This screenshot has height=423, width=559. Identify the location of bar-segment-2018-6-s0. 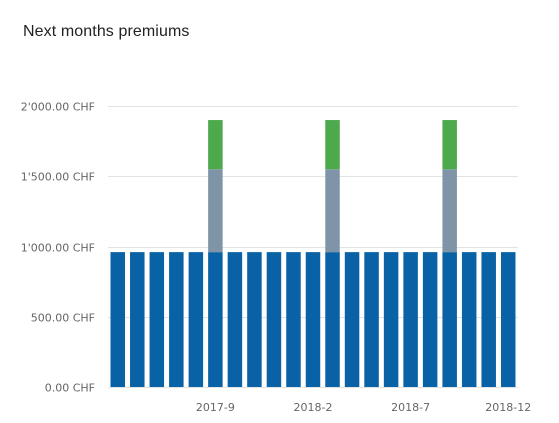
(391, 319).